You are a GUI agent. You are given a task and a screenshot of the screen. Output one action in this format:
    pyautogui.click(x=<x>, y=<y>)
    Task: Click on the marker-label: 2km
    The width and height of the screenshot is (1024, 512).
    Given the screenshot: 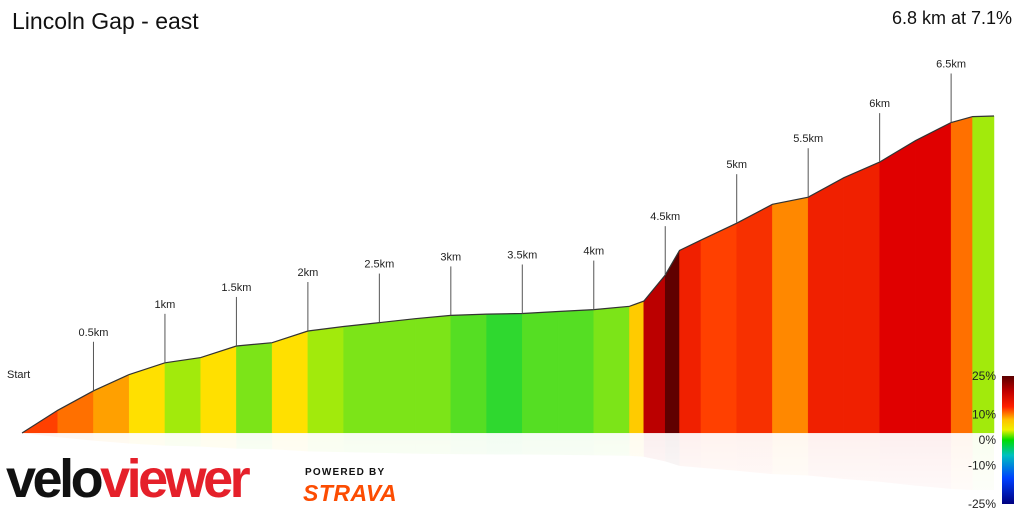 What is the action you would take?
    pyautogui.click(x=307, y=273)
    